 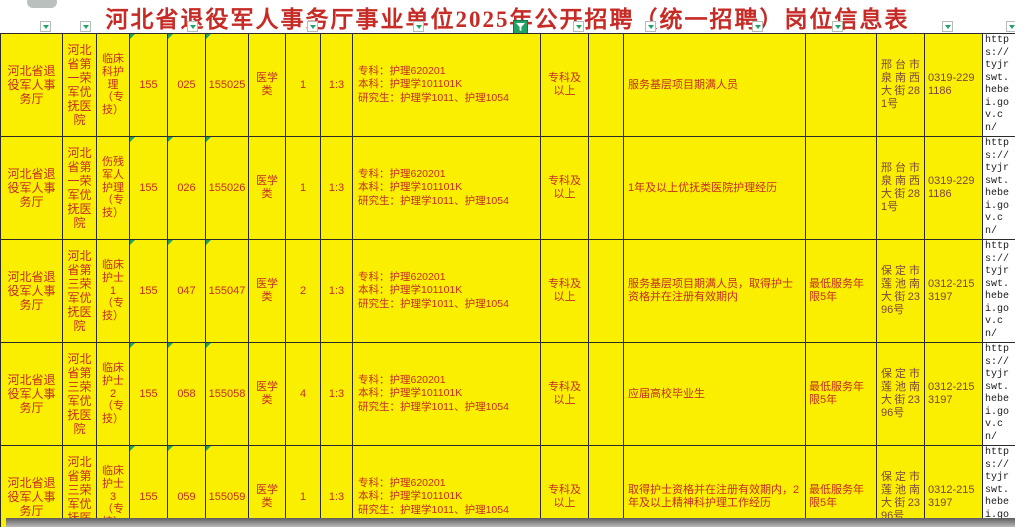 I want to click on cell-job-code: 155047, so click(x=227, y=291).